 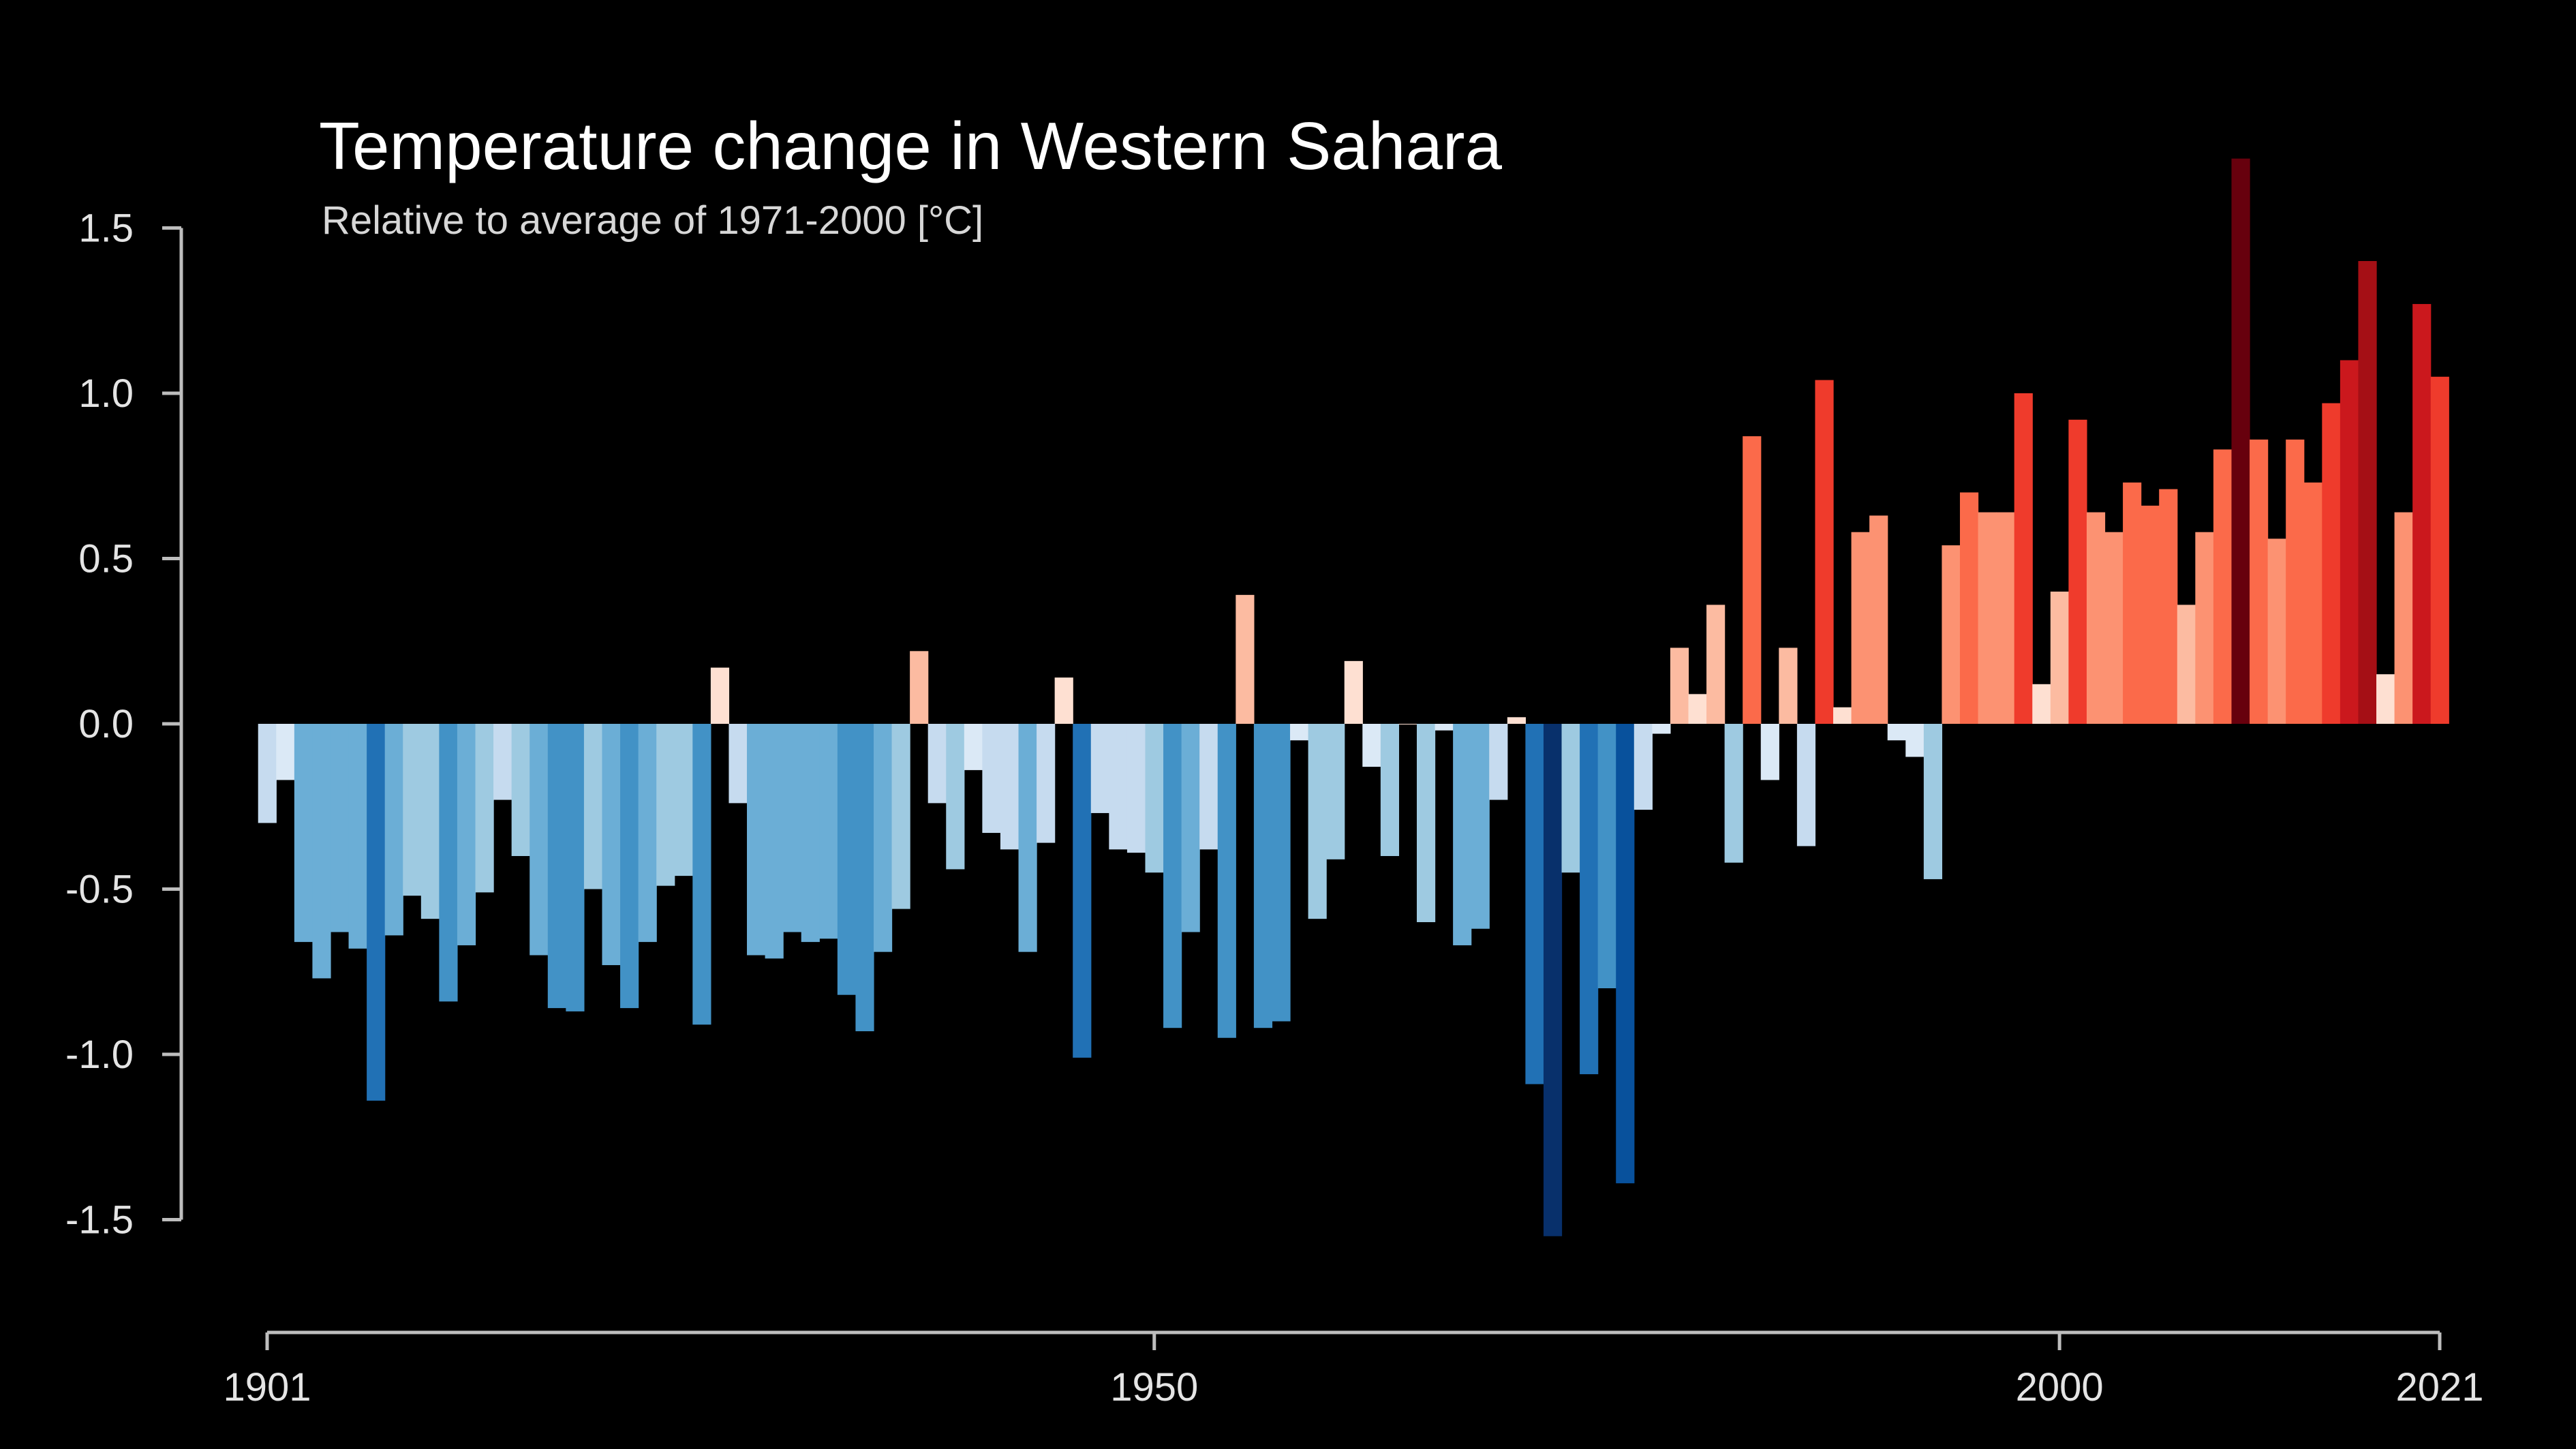 What do you see at coordinates (910, 145) in the screenshot?
I see `chart-title: Temperature change in Western Sahara` at bounding box center [910, 145].